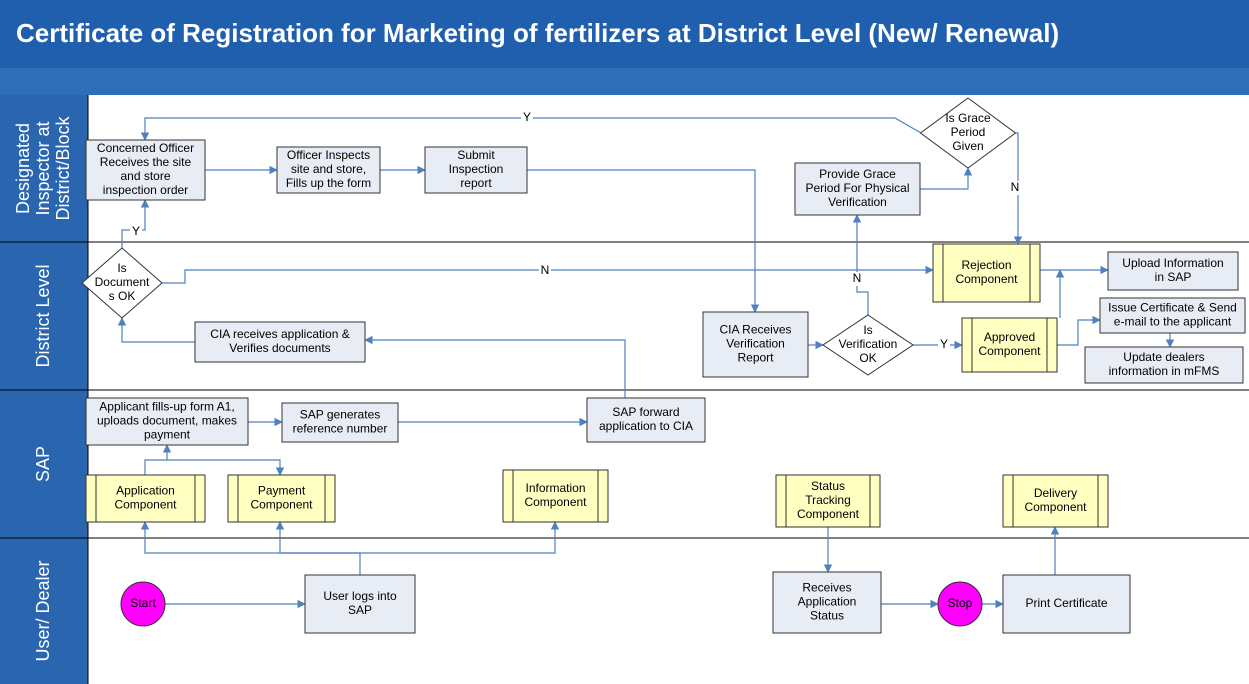  What do you see at coordinates (145, 148) in the screenshot?
I see `node-label: Concerned Officer` at bounding box center [145, 148].